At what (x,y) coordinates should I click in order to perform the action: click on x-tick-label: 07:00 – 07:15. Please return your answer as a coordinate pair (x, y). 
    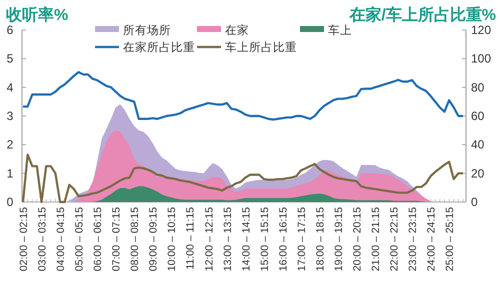
    Looking at the image, I should click on (116, 239).